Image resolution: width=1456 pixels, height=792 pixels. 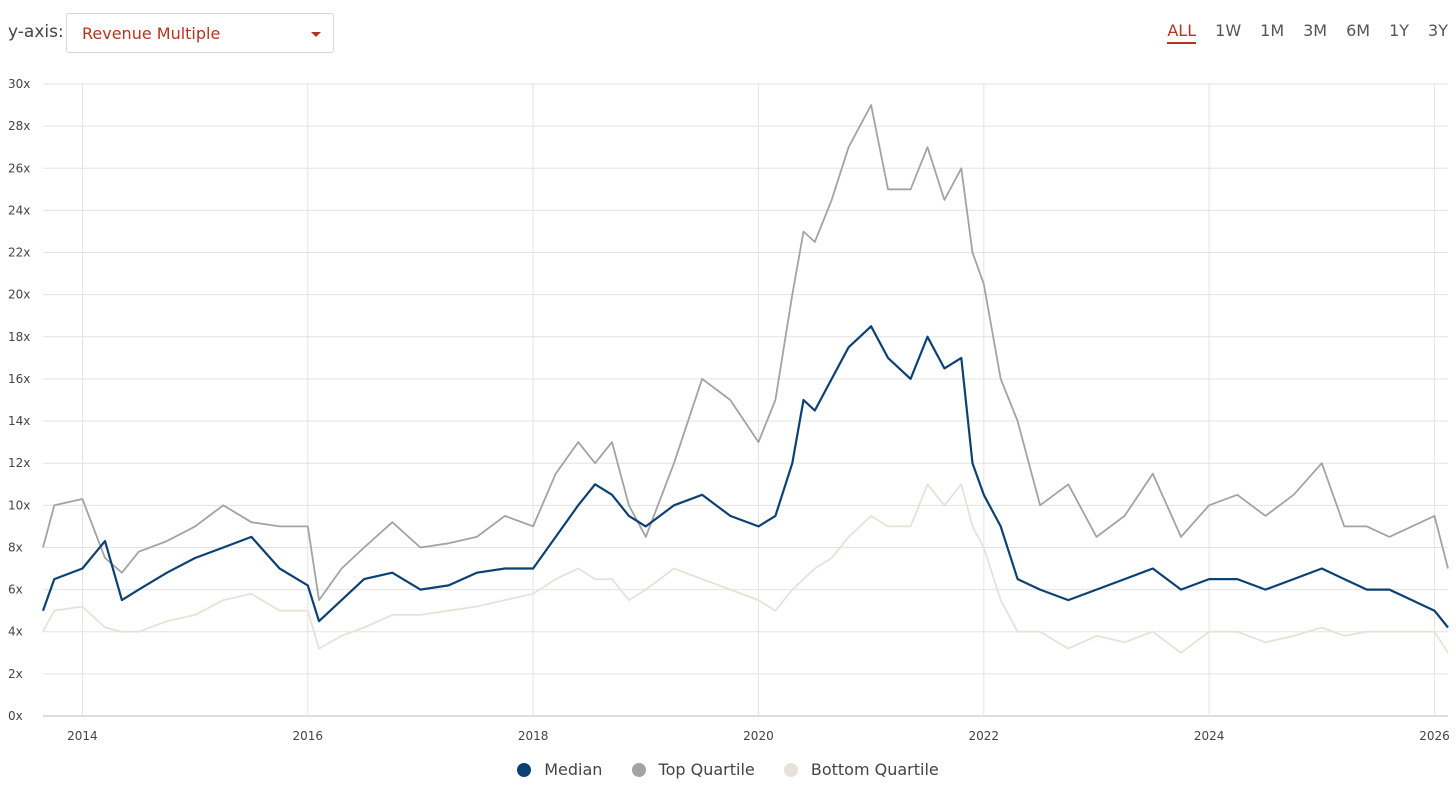 What do you see at coordinates (19, 337) in the screenshot?
I see `y-tick-label: 18x` at bounding box center [19, 337].